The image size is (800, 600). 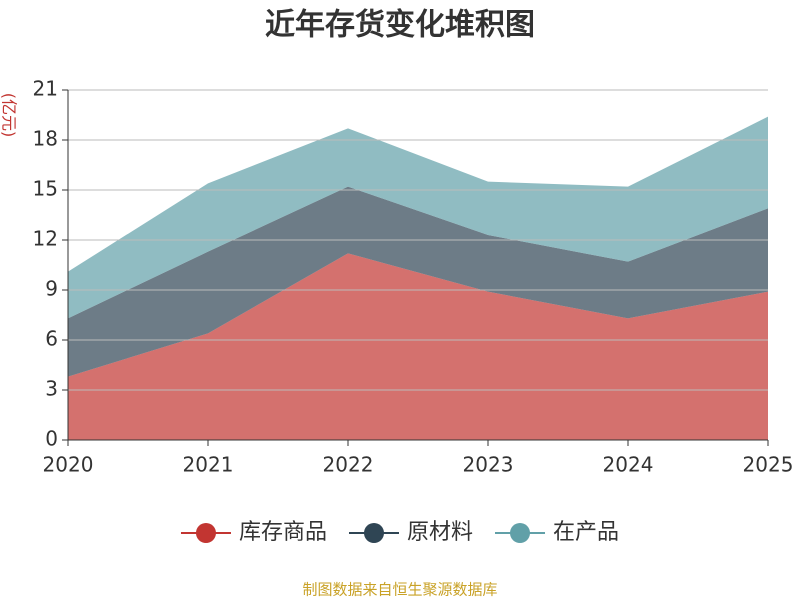 I want to click on y-tick-label: 21, so click(x=45, y=89).